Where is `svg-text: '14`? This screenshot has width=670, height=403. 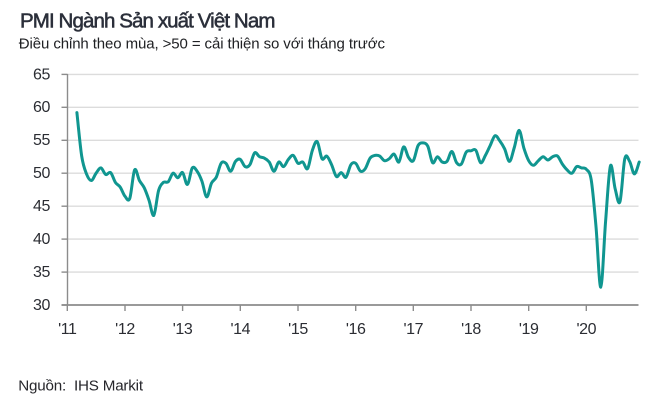 svg-text: '14 is located at coordinates (240, 329).